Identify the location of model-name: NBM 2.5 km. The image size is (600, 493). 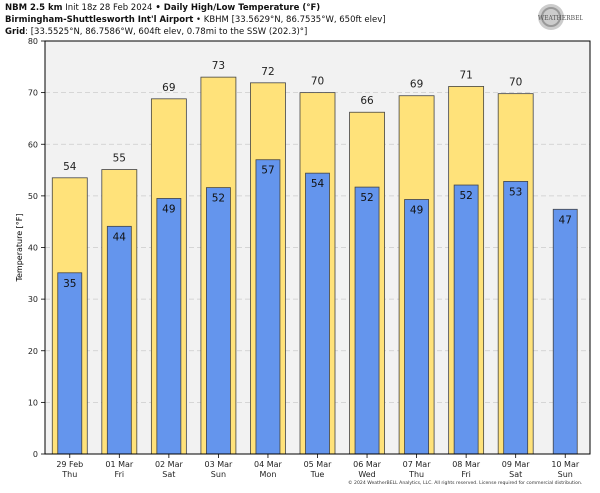
(34, 8).